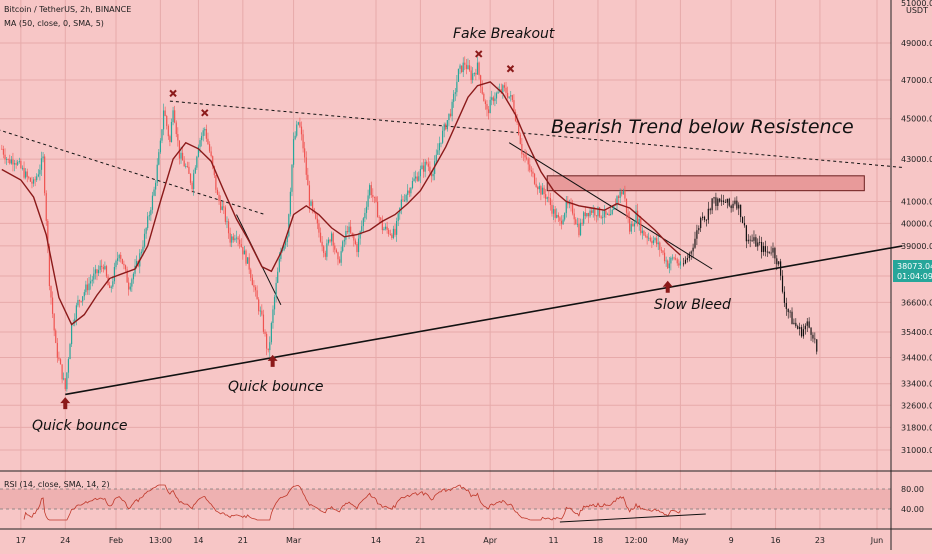  I want to click on ma-indicator-label: MA (50, close, 0, SMA, 5), so click(54, 23).